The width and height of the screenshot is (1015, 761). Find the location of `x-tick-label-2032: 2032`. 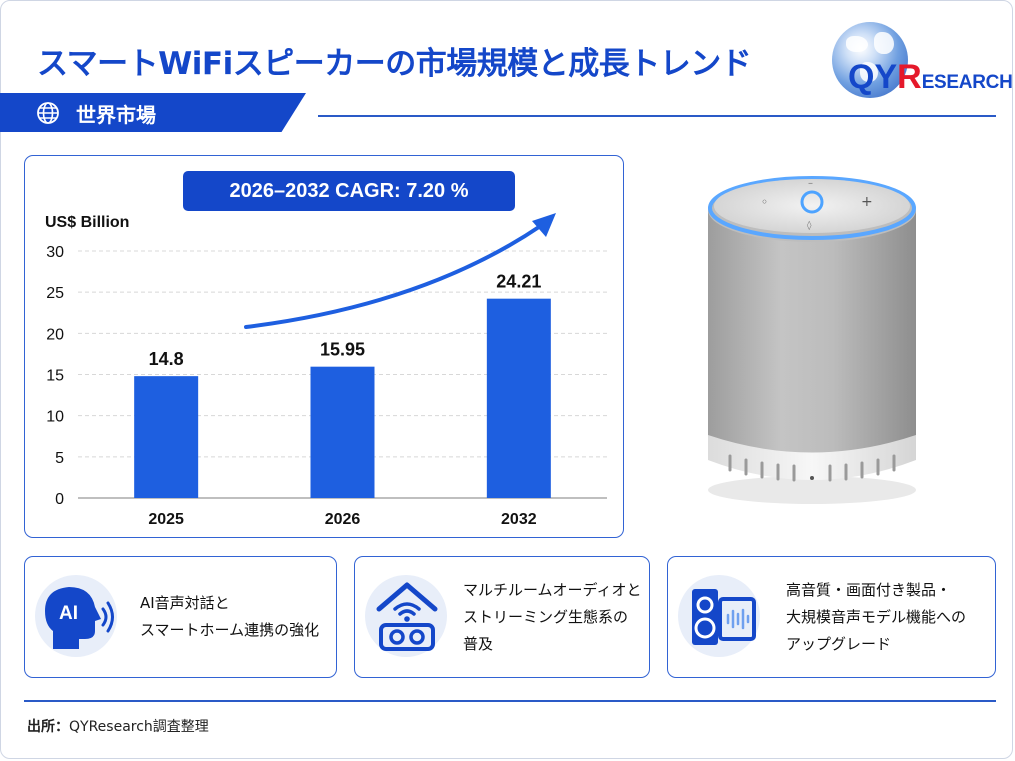

x-tick-label-2032: 2032 is located at coordinates (519, 519).